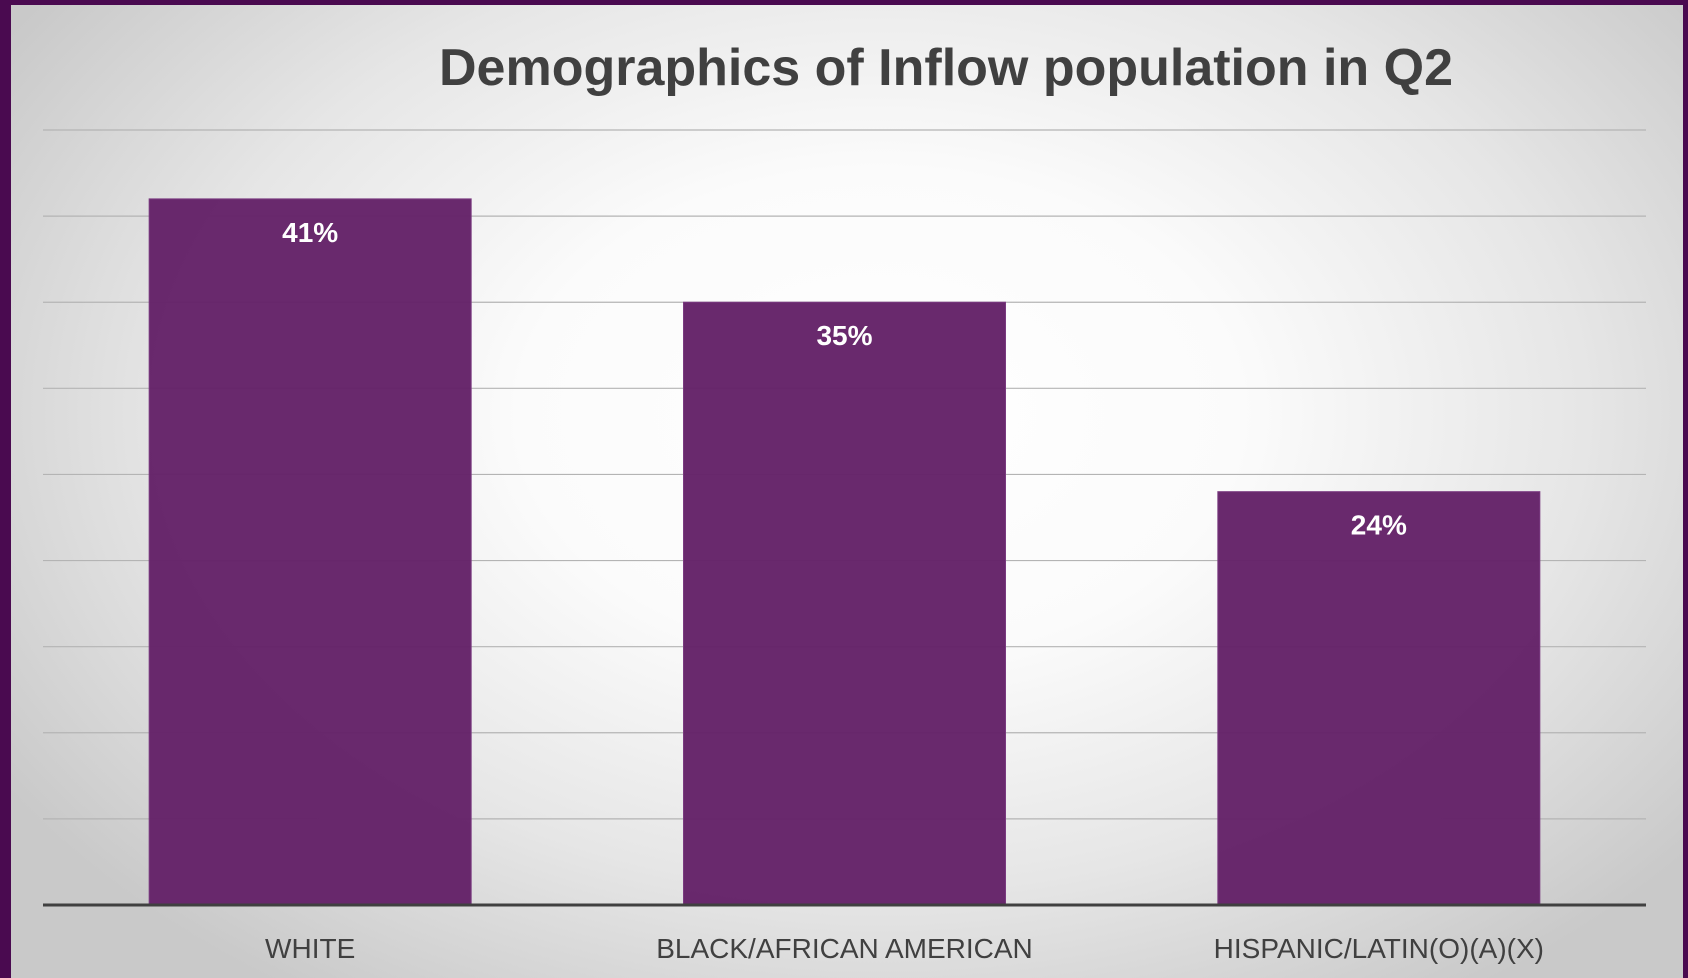 The height and width of the screenshot is (978, 1688). I want to click on data-label-0: 41%, so click(310, 232).